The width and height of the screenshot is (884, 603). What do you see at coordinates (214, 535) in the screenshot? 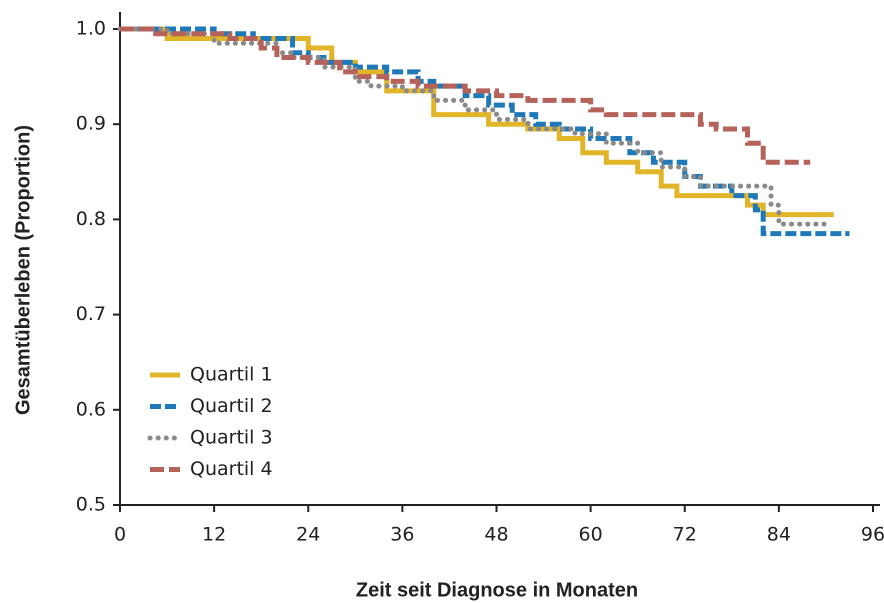
I see `x-tick-label: 12` at bounding box center [214, 535].